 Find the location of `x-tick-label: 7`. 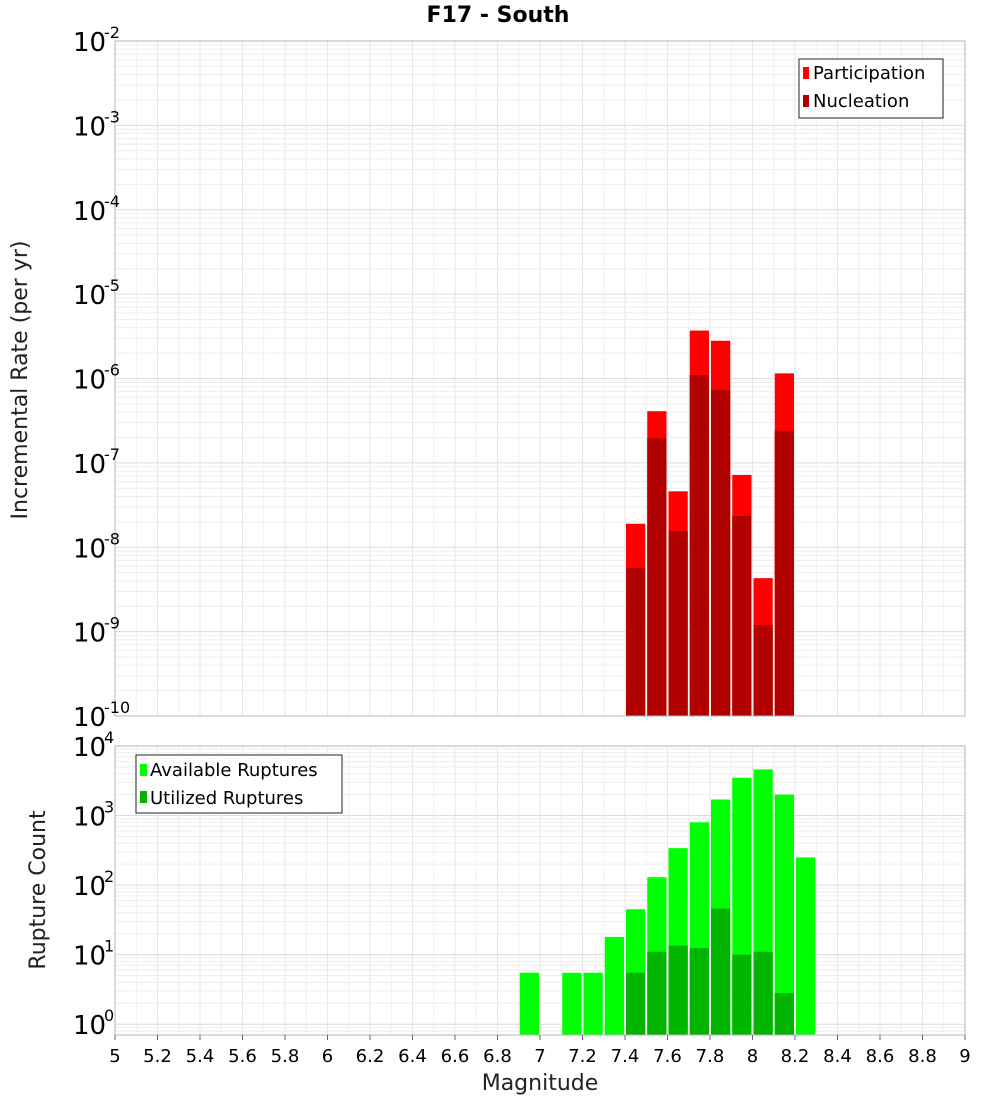

x-tick-label: 7 is located at coordinates (539, 1056).